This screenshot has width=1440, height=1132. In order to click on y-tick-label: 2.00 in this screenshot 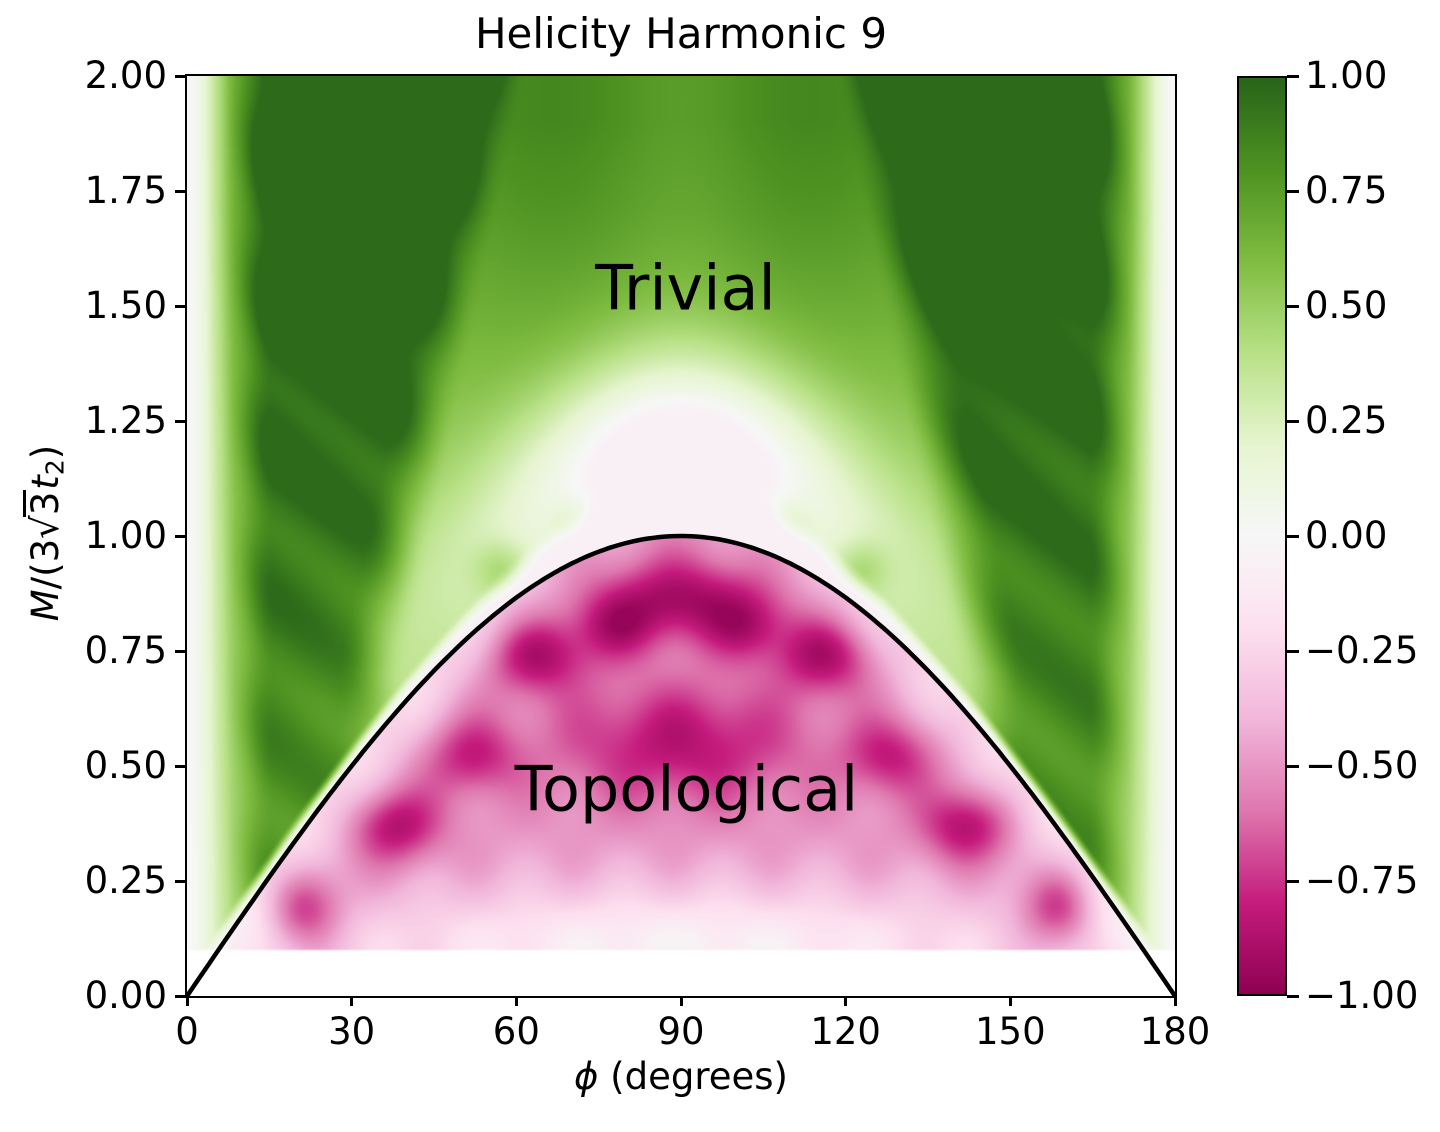, I will do `click(125, 75)`.